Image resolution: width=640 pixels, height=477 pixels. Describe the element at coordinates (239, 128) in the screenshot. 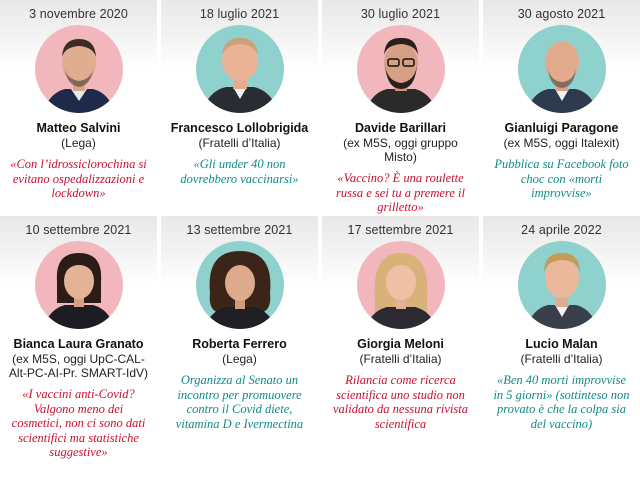

I see `person-name: Francesco Lollobrigida` at that location.